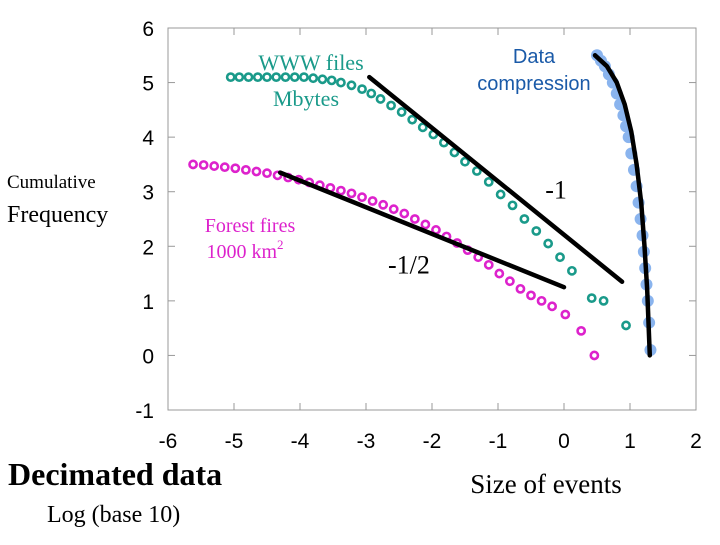  Describe the element at coordinates (564, 441) in the screenshot. I see `x-tick-label: 0` at that location.